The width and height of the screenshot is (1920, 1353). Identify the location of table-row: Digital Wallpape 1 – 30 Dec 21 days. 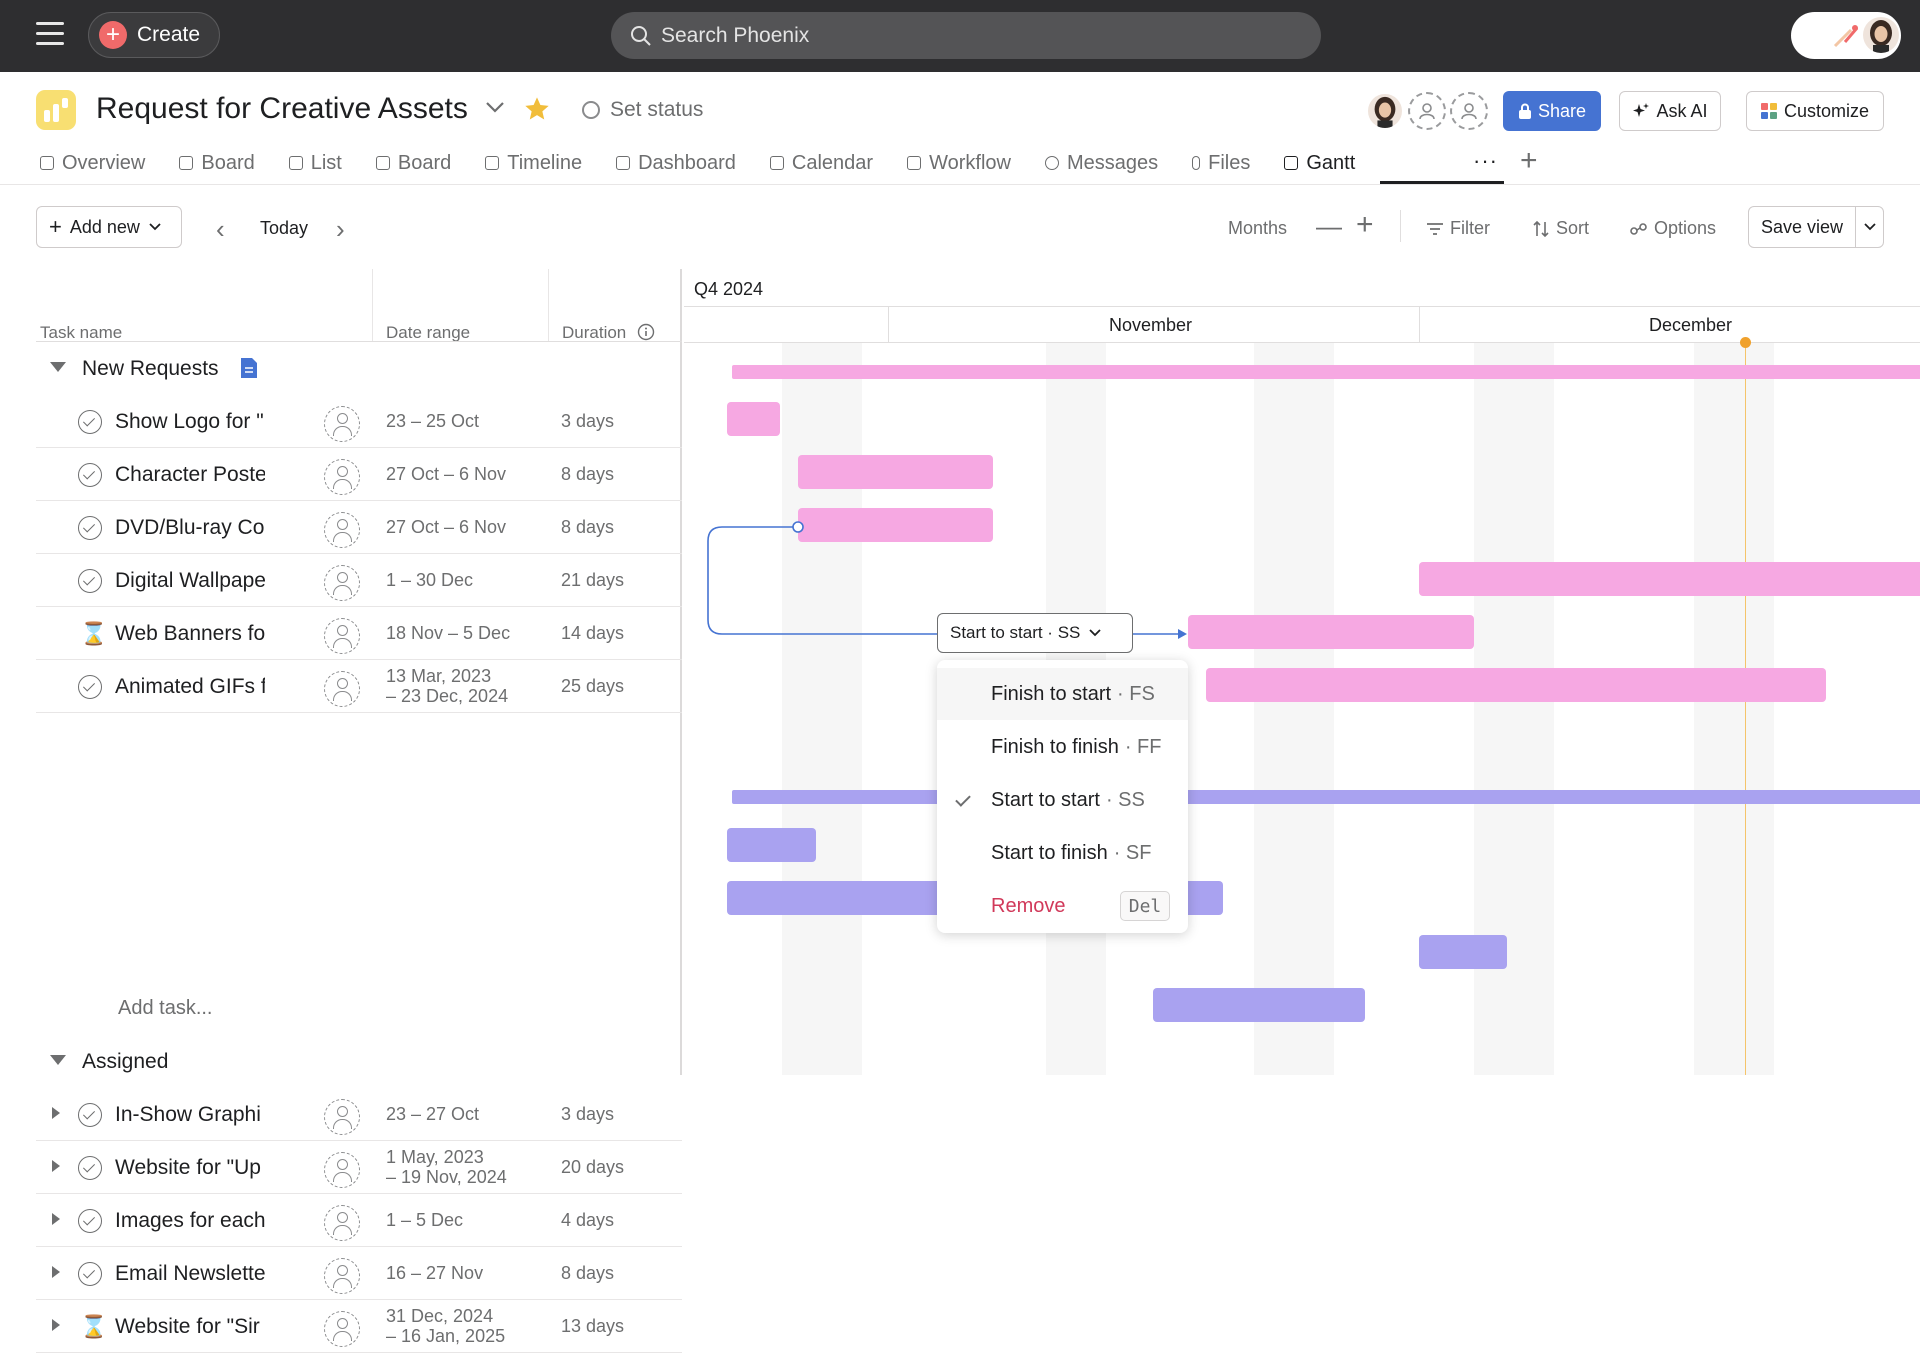
(359, 580).